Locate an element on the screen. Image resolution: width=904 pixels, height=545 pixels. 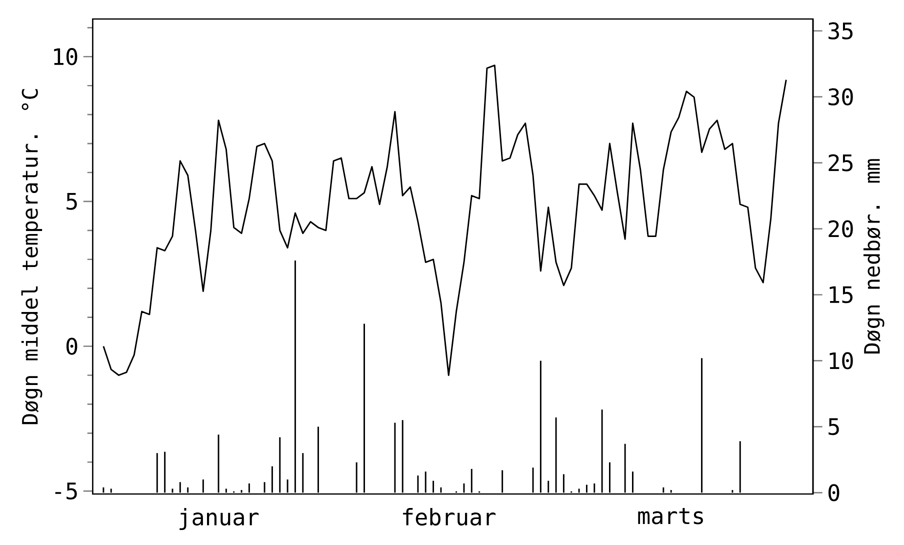
y2-tick-label: 15 is located at coordinates (841, 295).